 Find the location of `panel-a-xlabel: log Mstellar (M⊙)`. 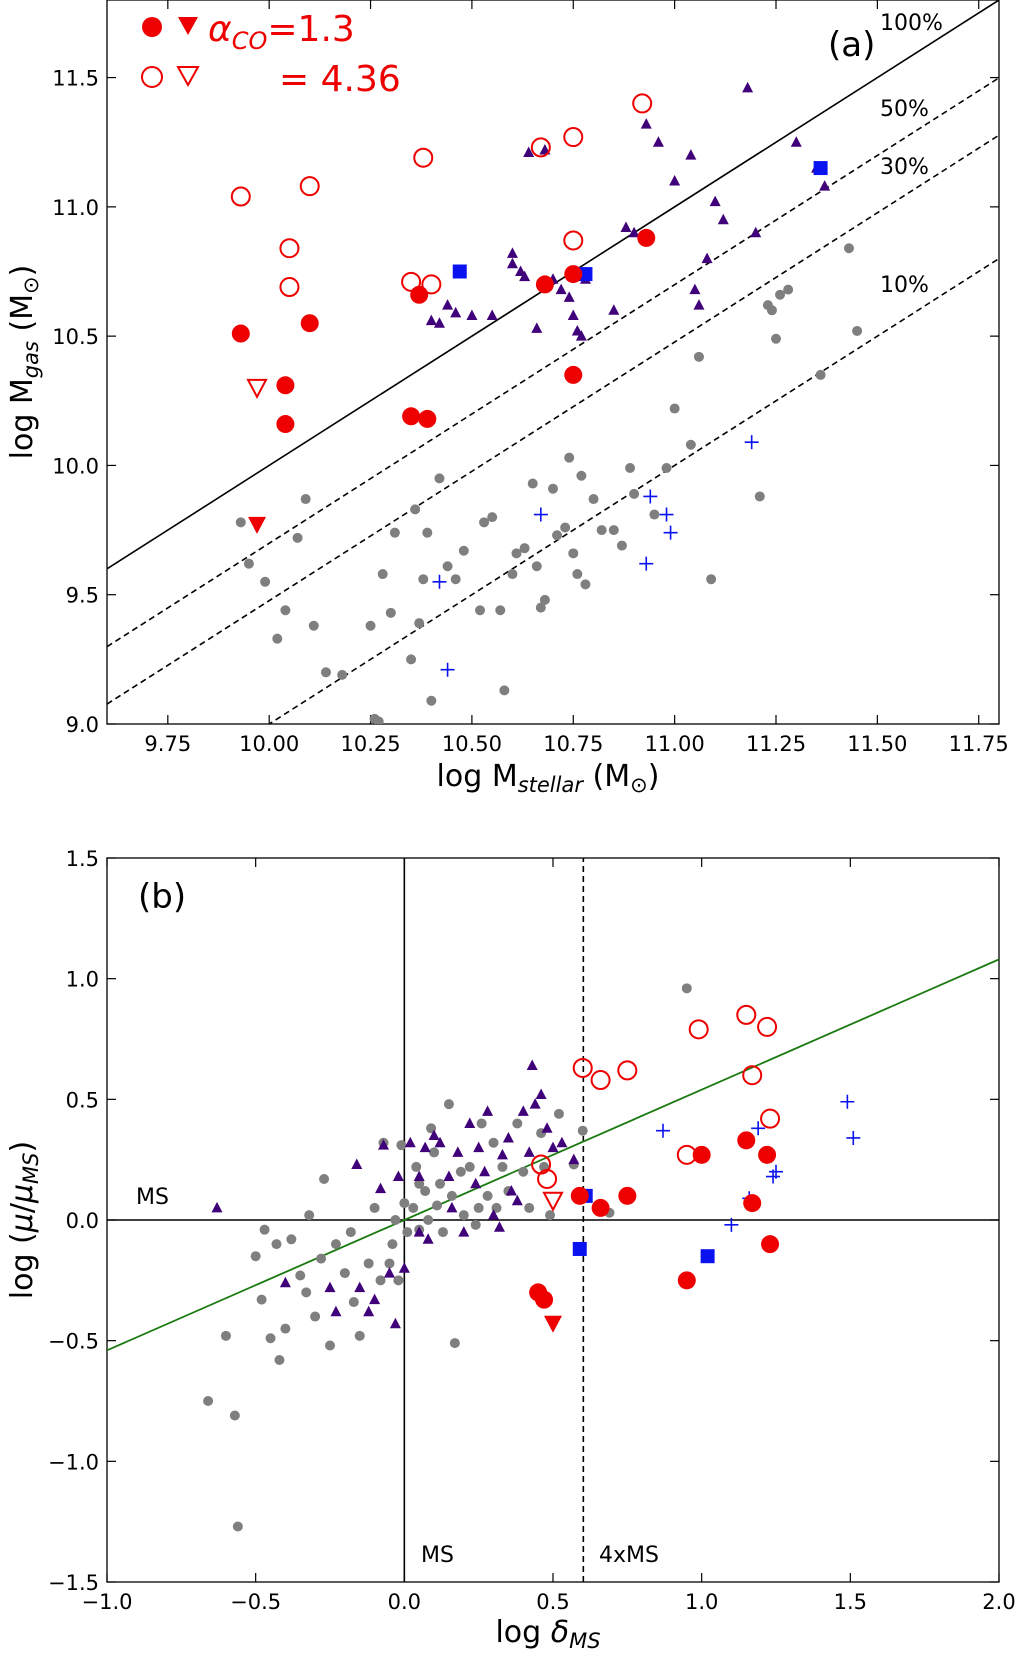

panel-a-xlabel: log Mstellar (M⊙) is located at coordinates (548, 778).